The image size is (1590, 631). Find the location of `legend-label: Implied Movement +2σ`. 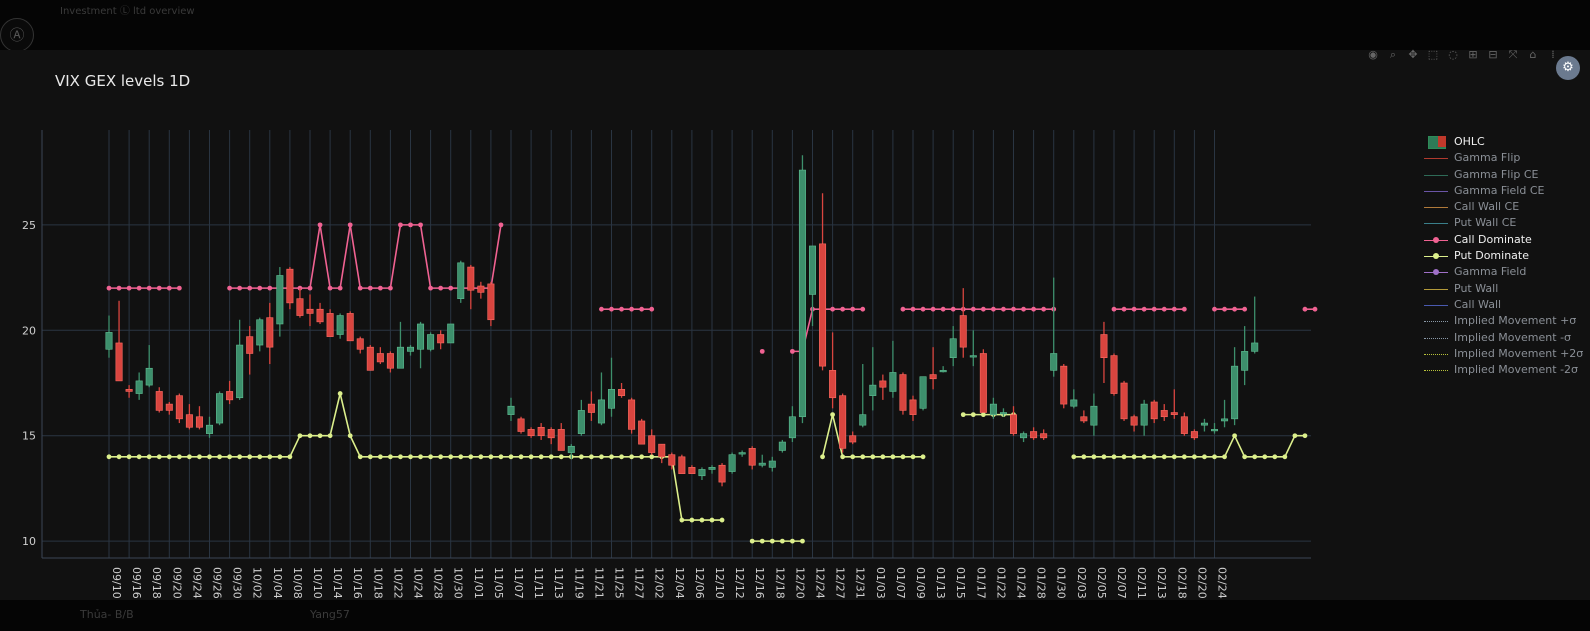

legend-label: Implied Movement +2σ is located at coordinates (1519, 353).